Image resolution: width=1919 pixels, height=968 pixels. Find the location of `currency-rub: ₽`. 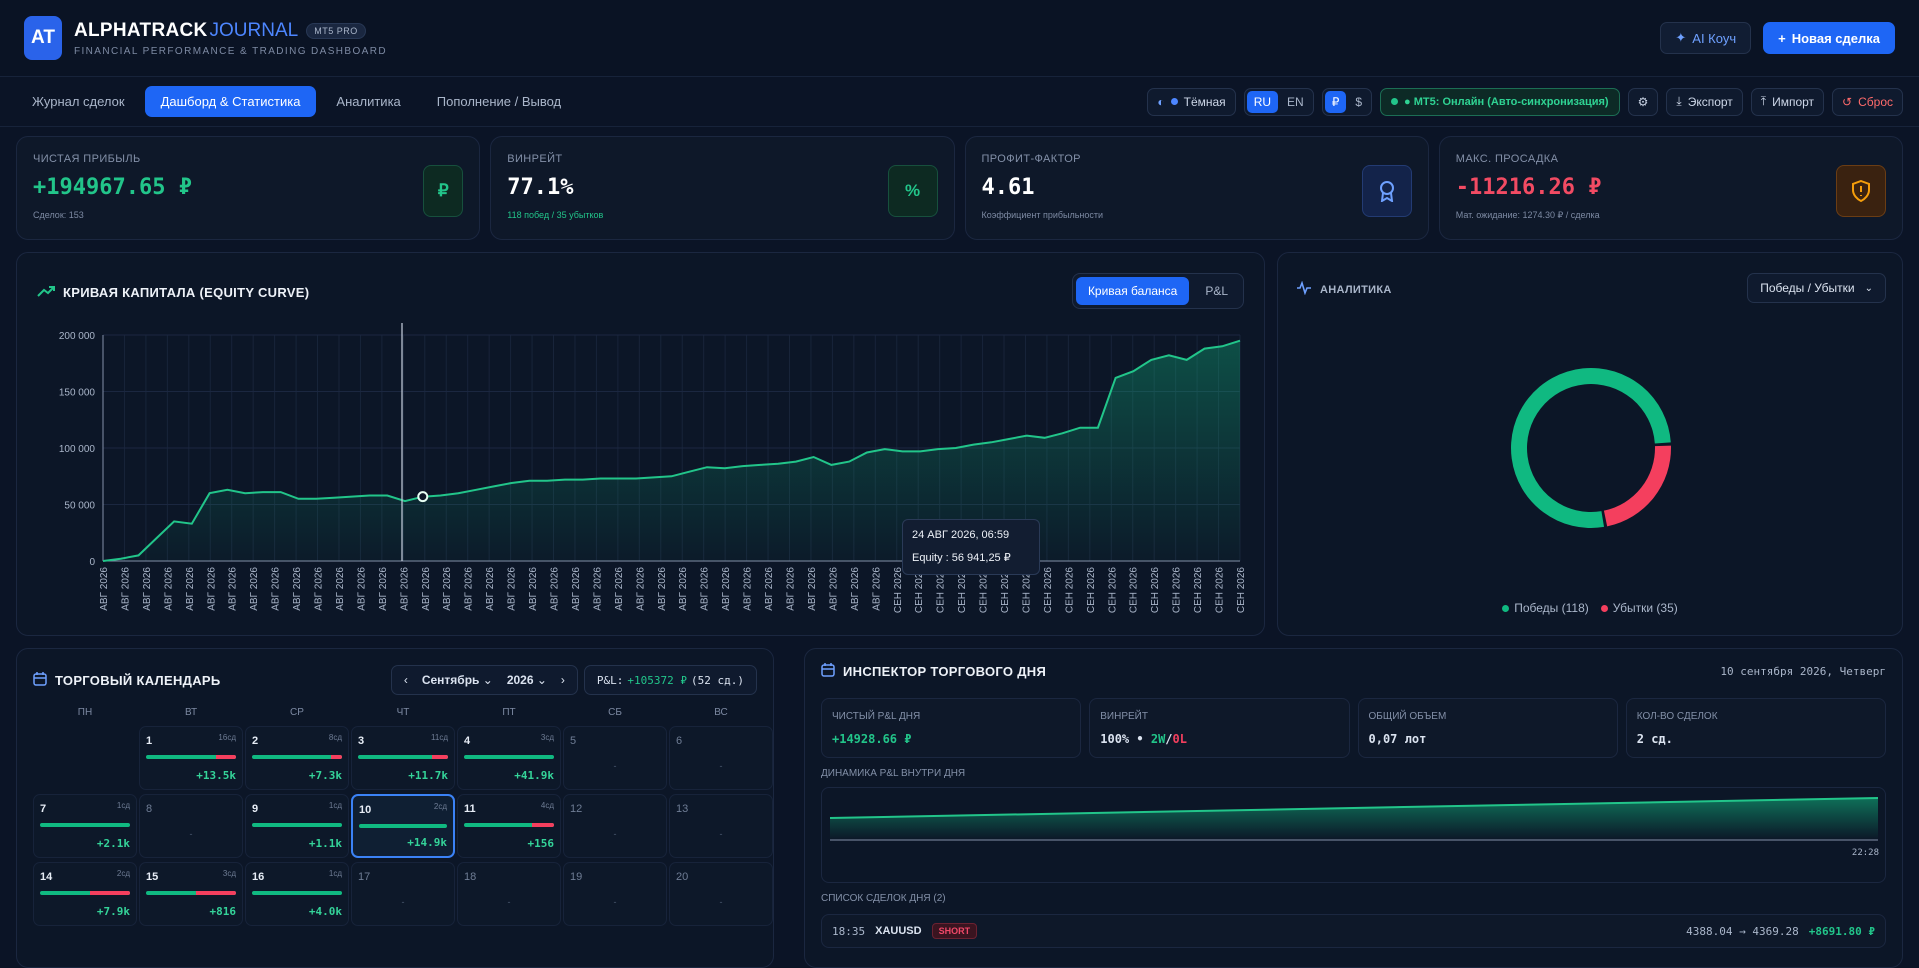

currency-rub: ₽ is located at coordinates (1335, 101).